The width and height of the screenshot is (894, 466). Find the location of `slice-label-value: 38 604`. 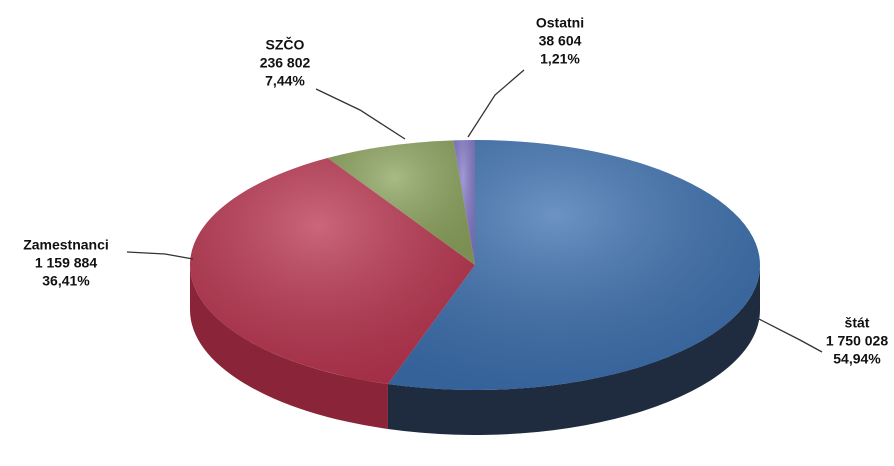

slice-label-value: 38 604 is located at coordinates (560, 41).